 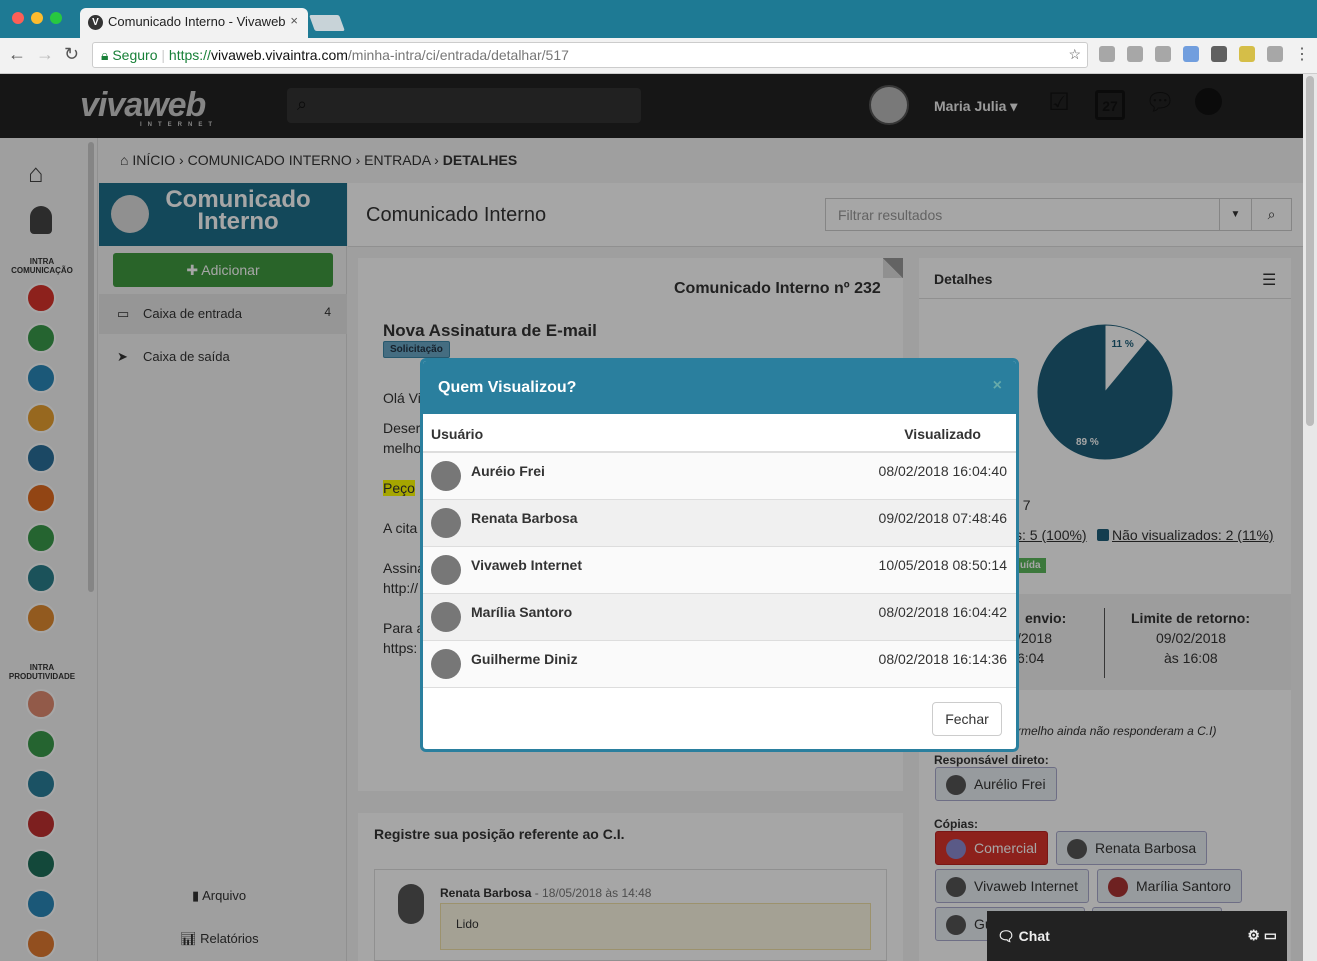 What do you see at coordinates (122, 356) in the screenshot?
I see `paper-plane-icon: ➤` at bounding box center [122, 356].